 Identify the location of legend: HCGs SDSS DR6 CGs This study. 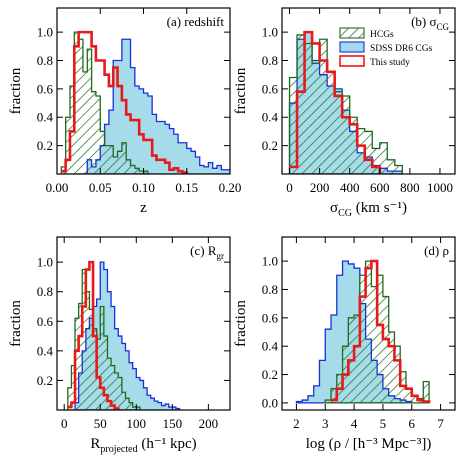
(386, 47).